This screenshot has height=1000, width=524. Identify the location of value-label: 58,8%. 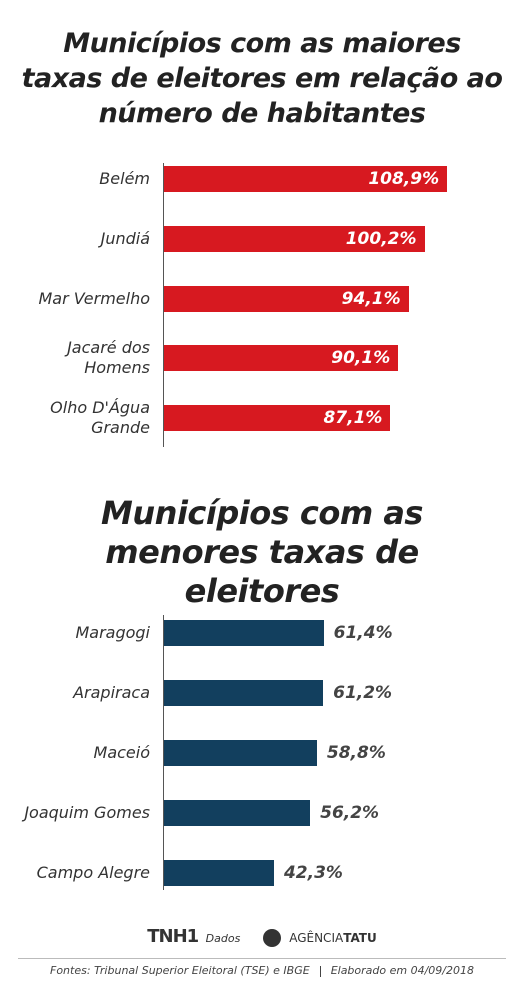
(356, 753).